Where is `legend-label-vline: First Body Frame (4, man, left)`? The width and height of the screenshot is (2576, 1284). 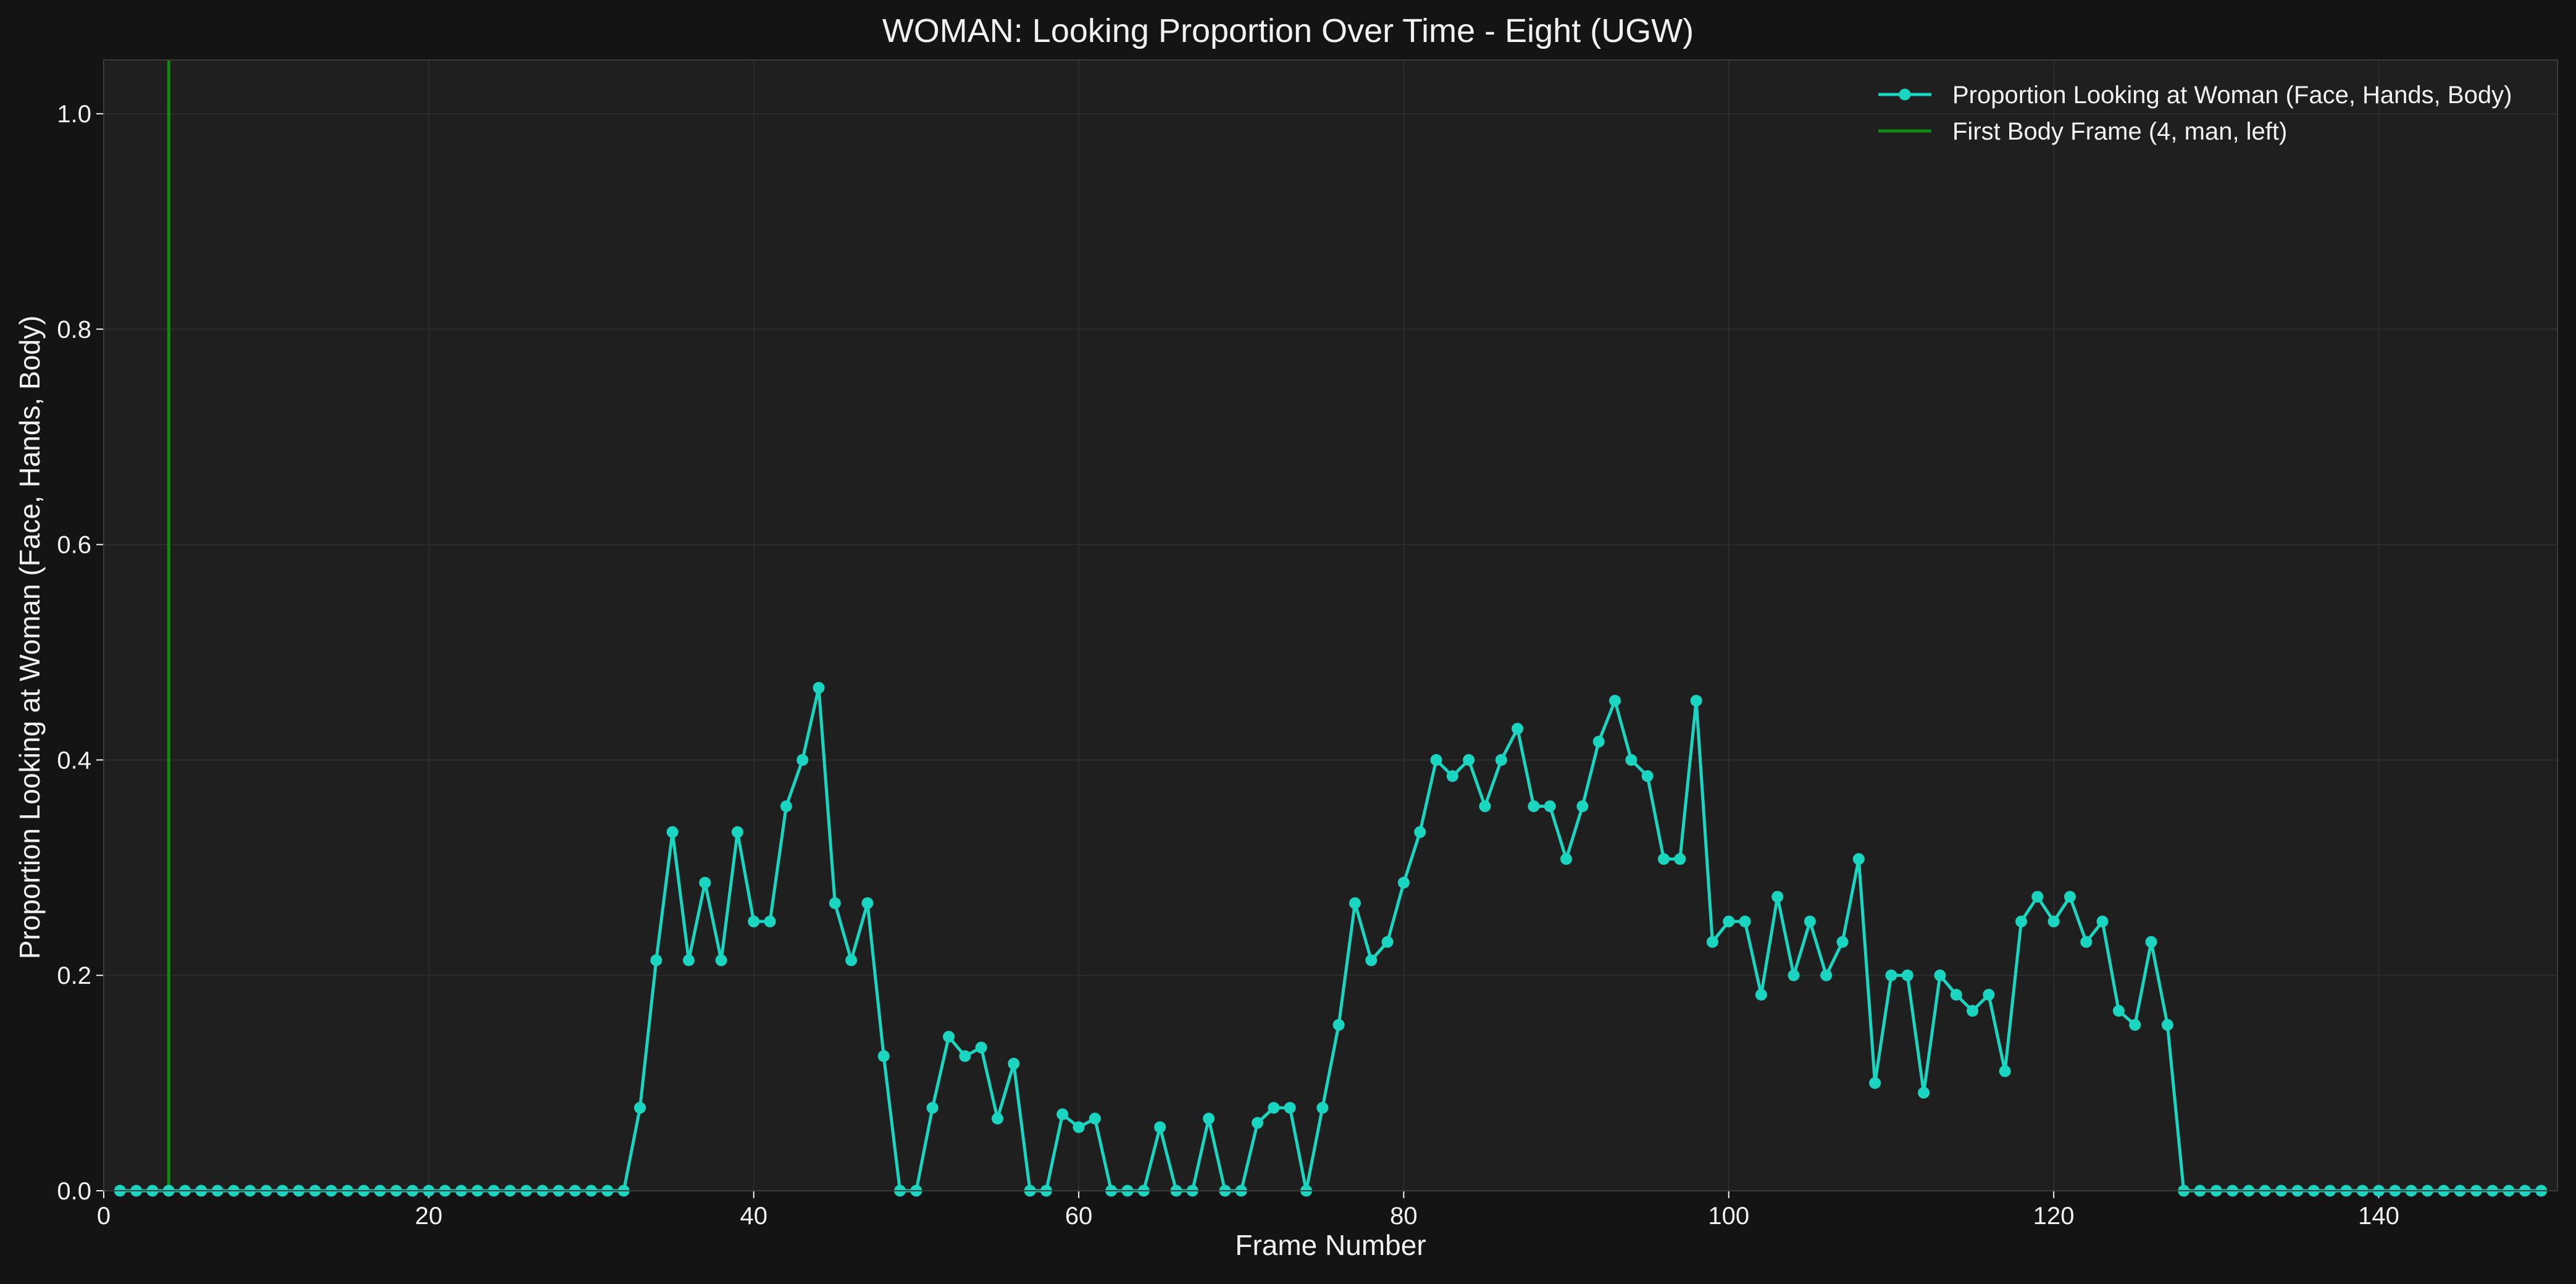 legend-label-vline: First Body Frame (4, man, left) is located at coordinates (2120, 131).